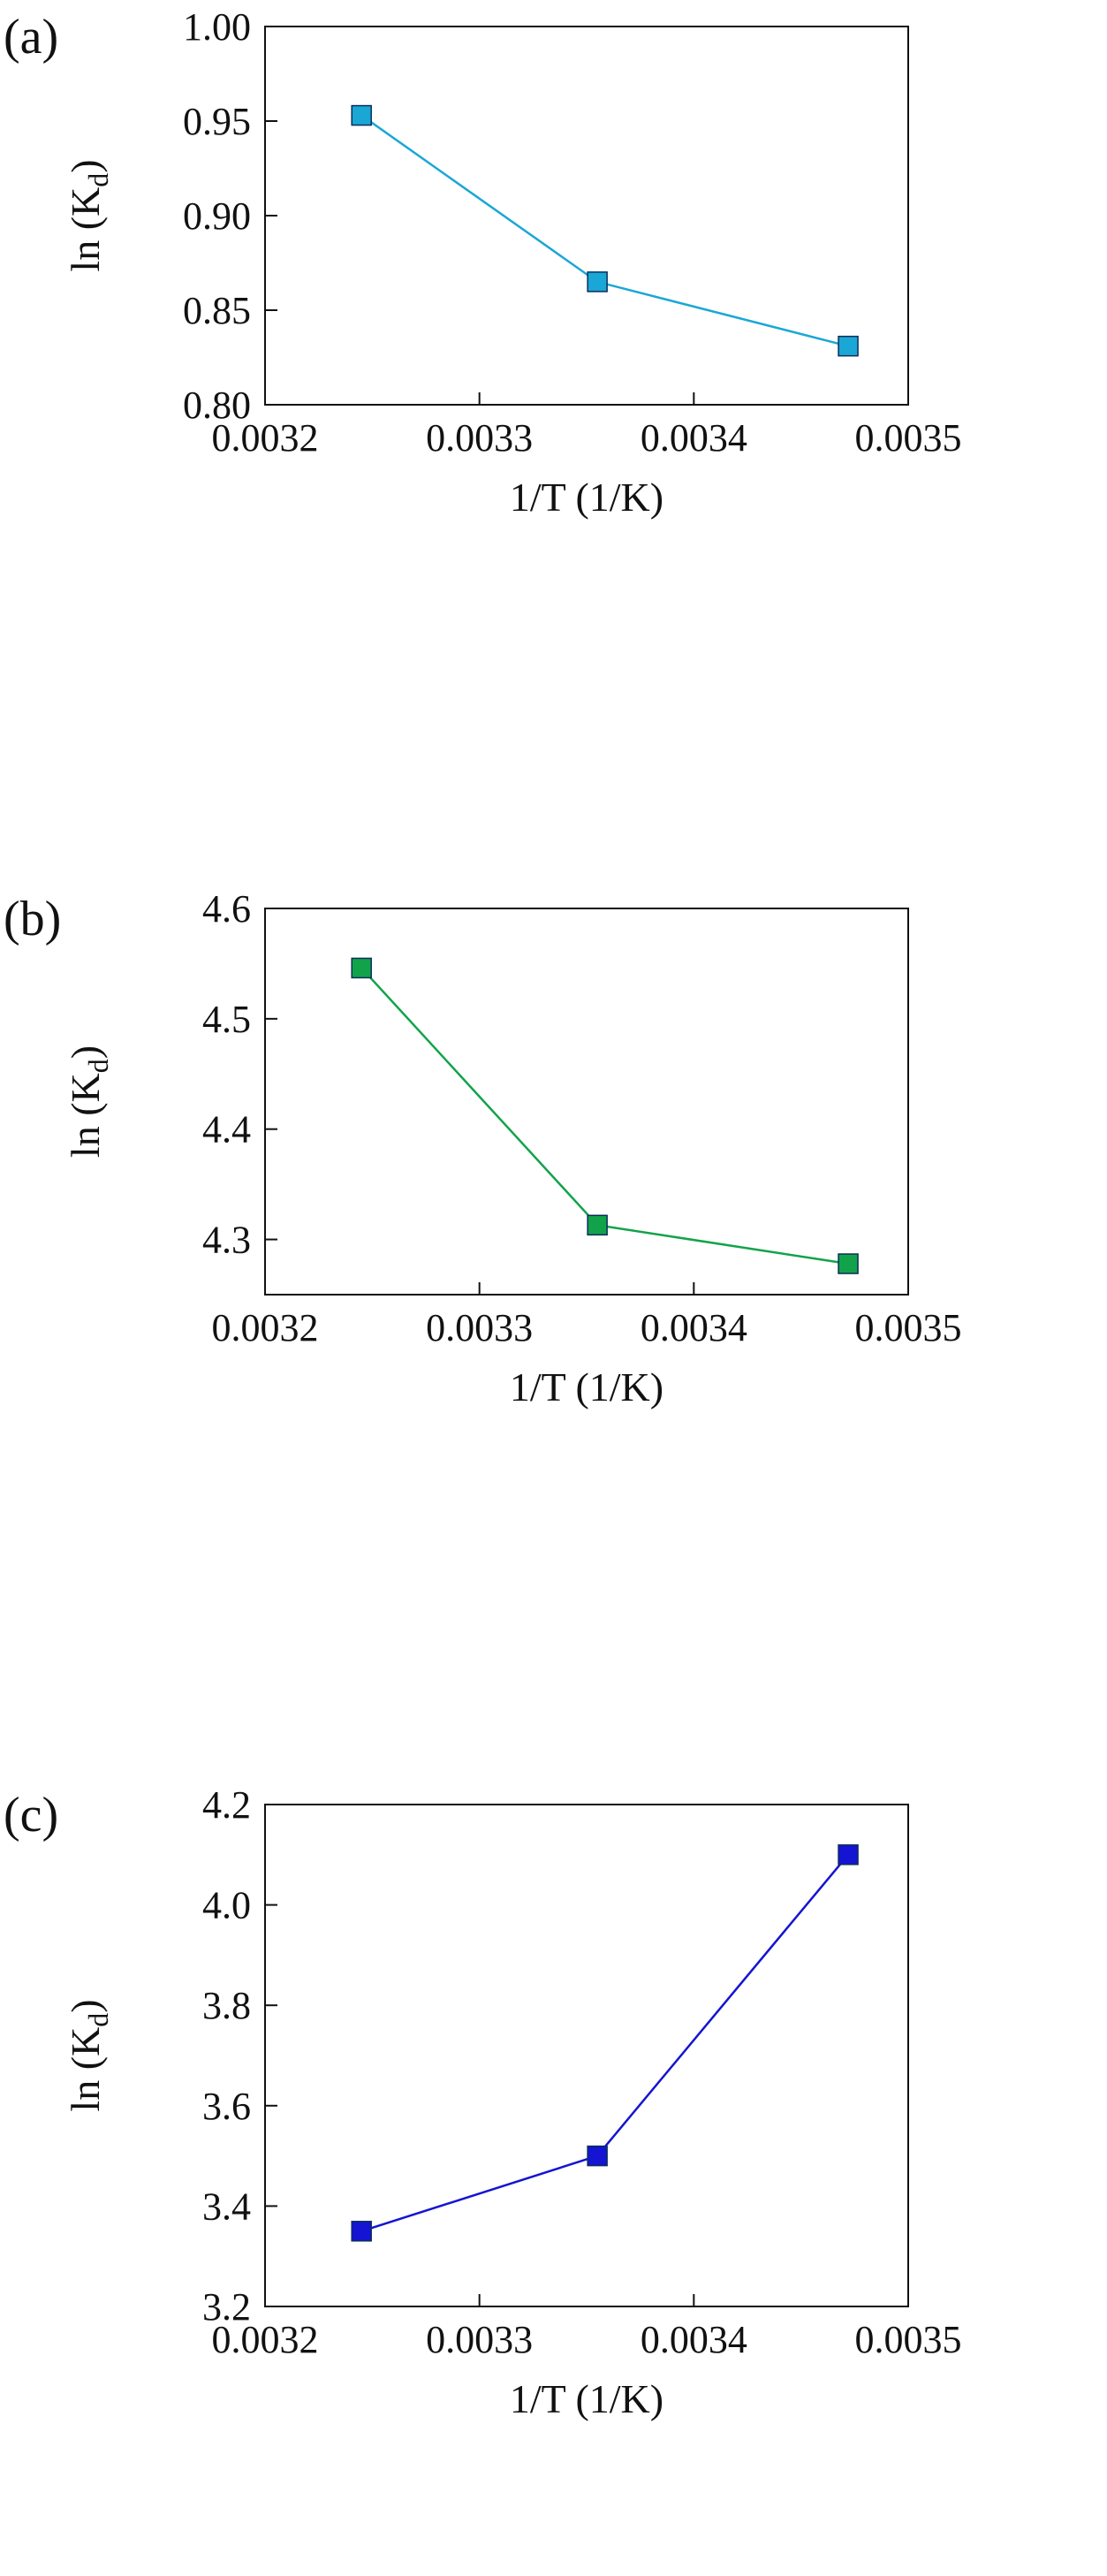 This screenshot has height=2576, width=1107. I want to click on chart-2-x-tick-label: 0.0033, so click(479, 2339).